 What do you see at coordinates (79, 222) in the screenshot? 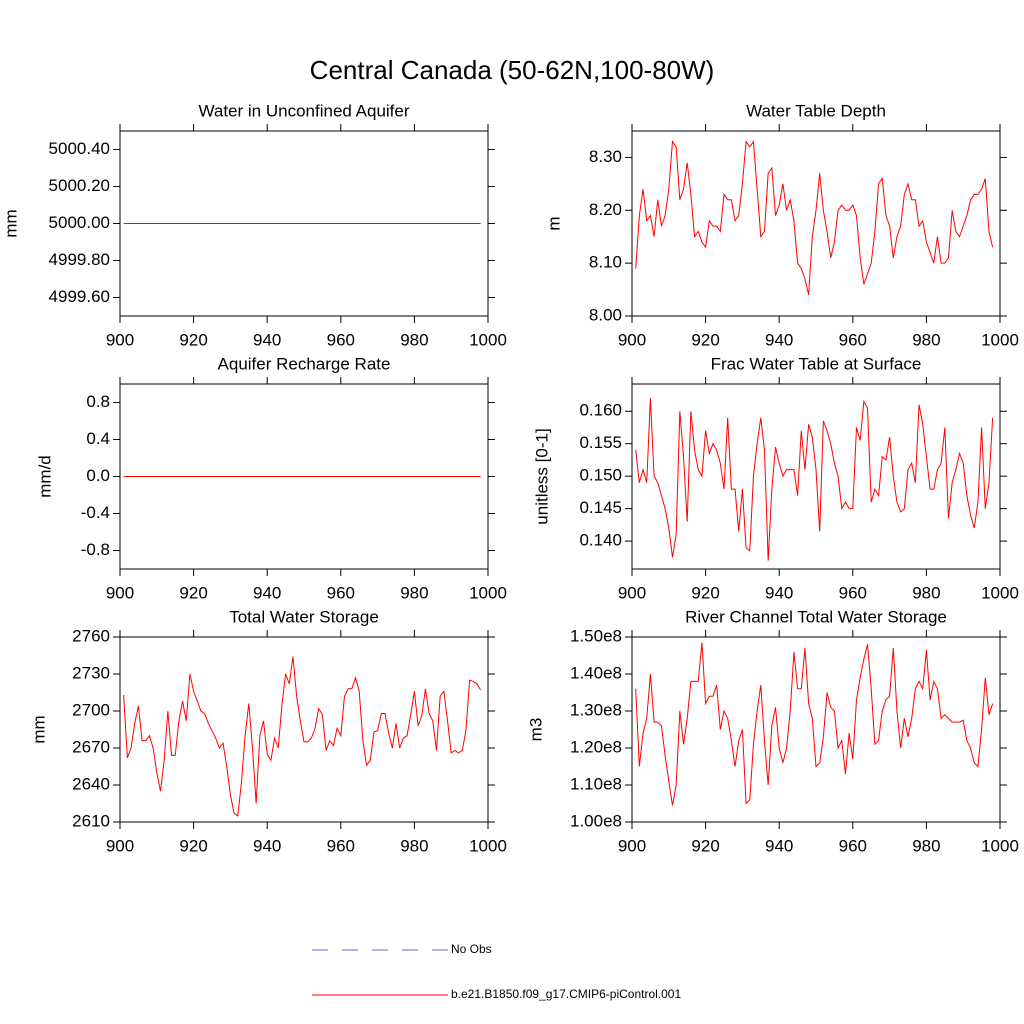
I see `y-tick-label: 5000.00` at bounding box center [79, 222].